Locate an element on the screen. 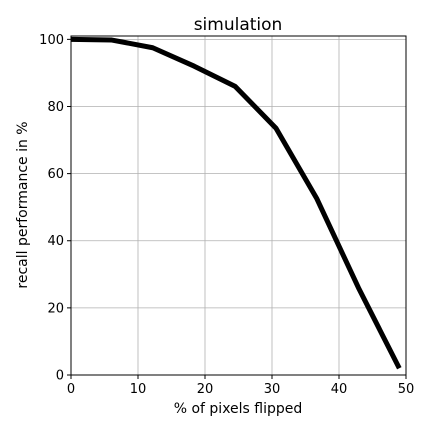 This screenshot has width=432, height=432. y-tick-label-4: 80 is located at coordinates (55, 107).